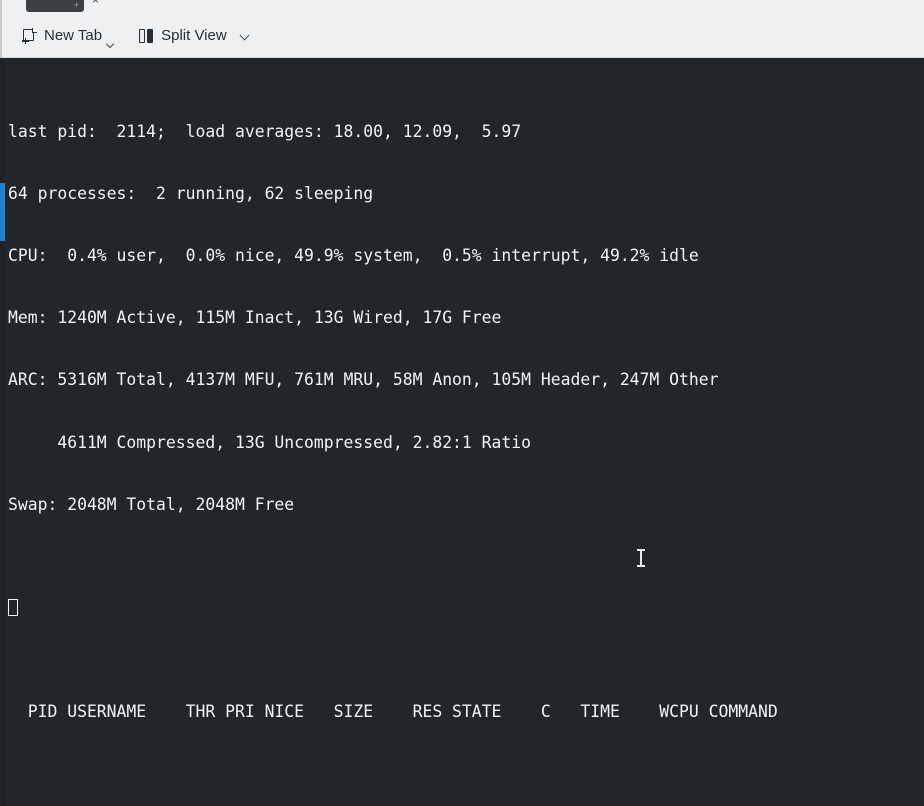  What do you see at coordinates (462, 36) in the screenshot?
I see `toolbar: New Tab Split View` at bounding box center [462, 36].